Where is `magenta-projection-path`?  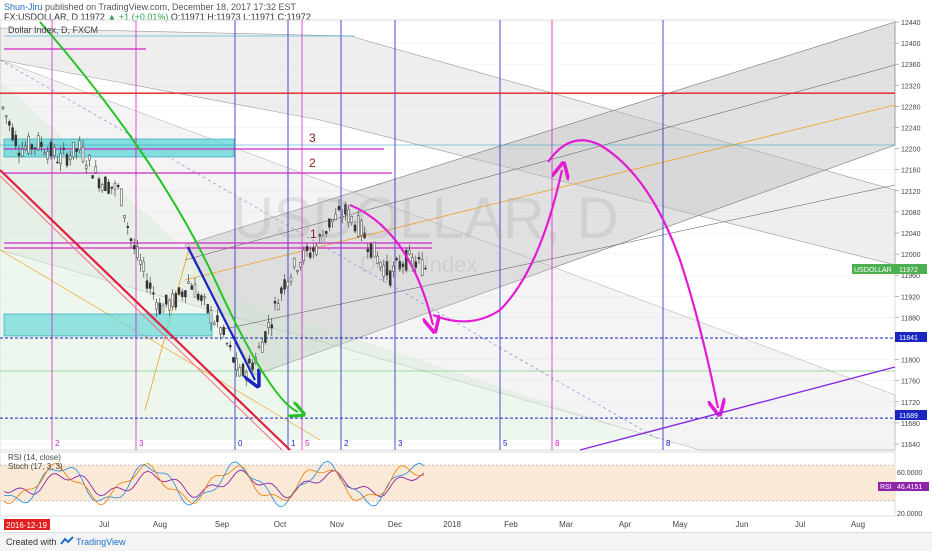
magenta-projection-path is located at coordinates (497, 246).